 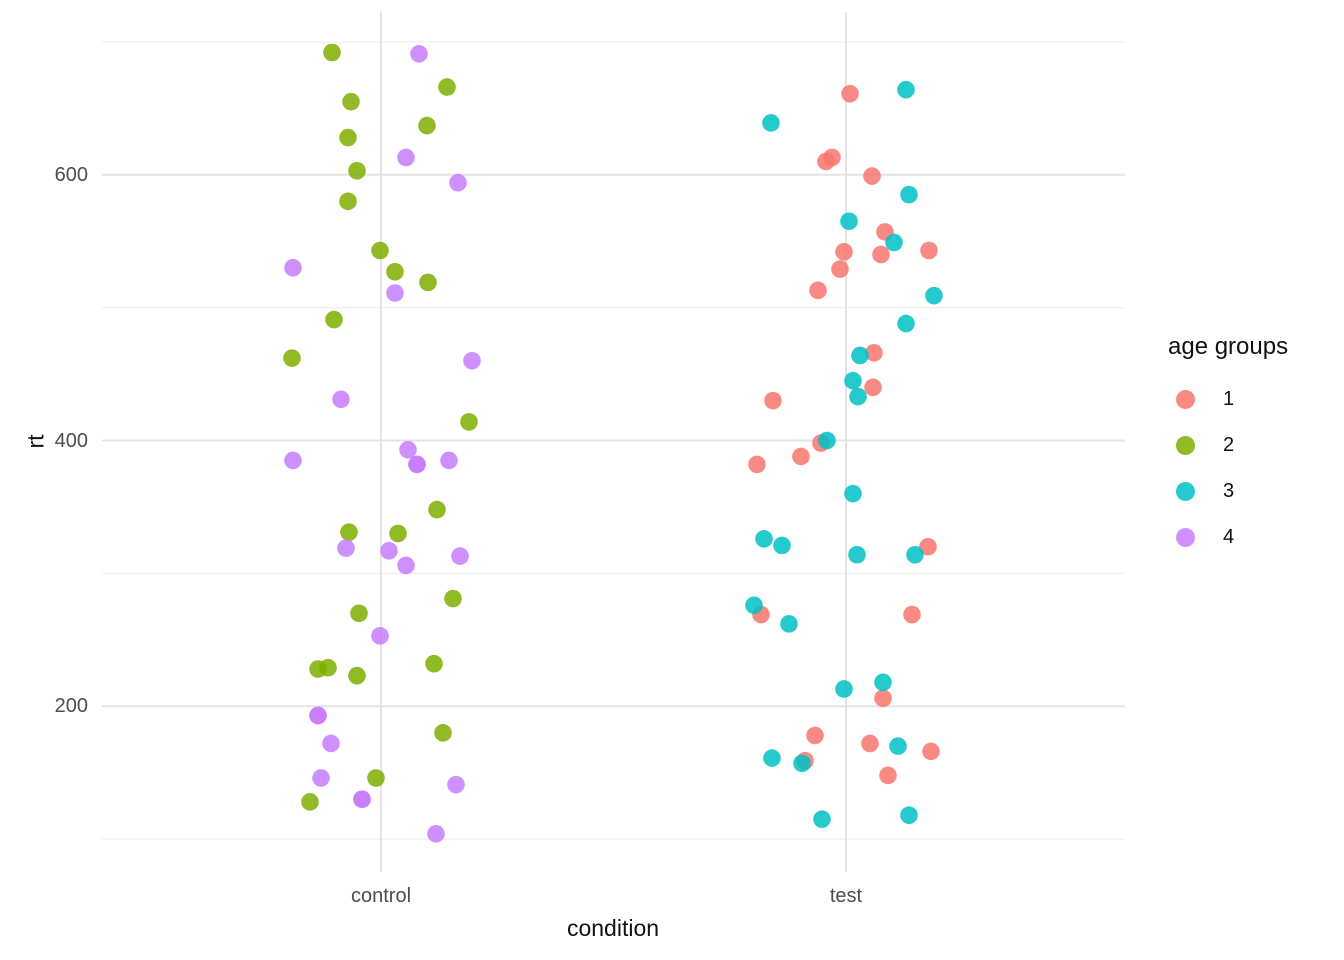 What do you see at coordinates (1253, 537) in the screenshot?
I see `legend-item-4: 4` at bounding box center [1253, 537].